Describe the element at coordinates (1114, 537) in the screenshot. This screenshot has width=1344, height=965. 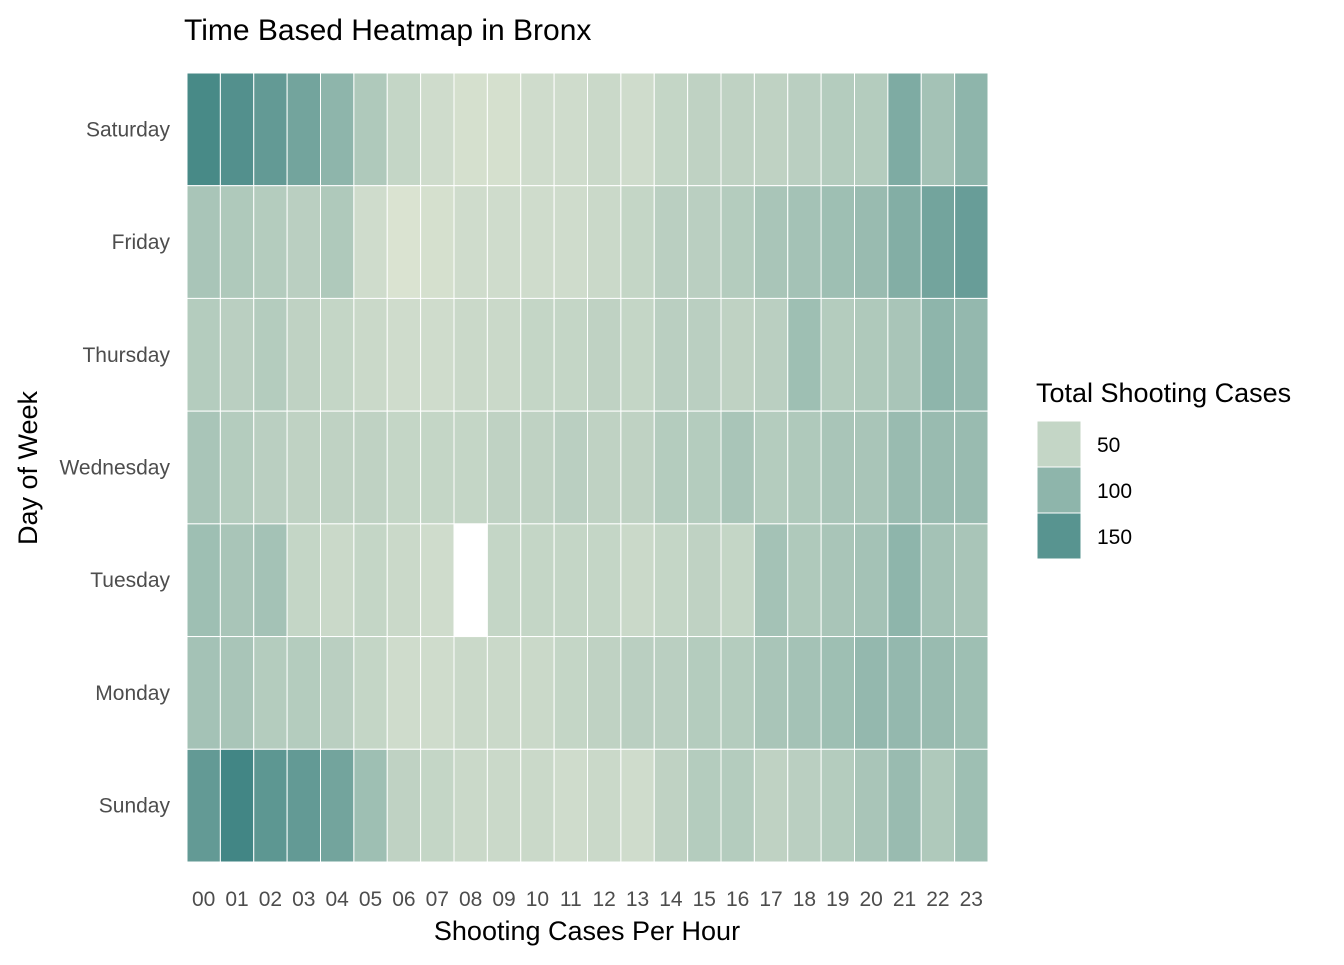
I see `legend-label: 150` at that location.